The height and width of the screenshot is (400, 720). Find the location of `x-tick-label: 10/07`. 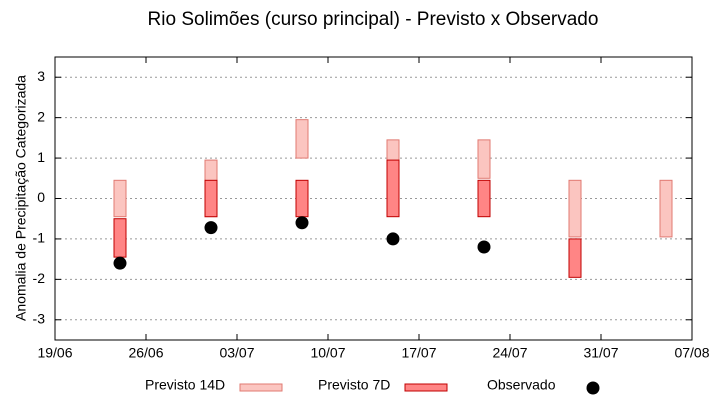

x-tick-label: 10/07 is located at coordinates (327, 353).